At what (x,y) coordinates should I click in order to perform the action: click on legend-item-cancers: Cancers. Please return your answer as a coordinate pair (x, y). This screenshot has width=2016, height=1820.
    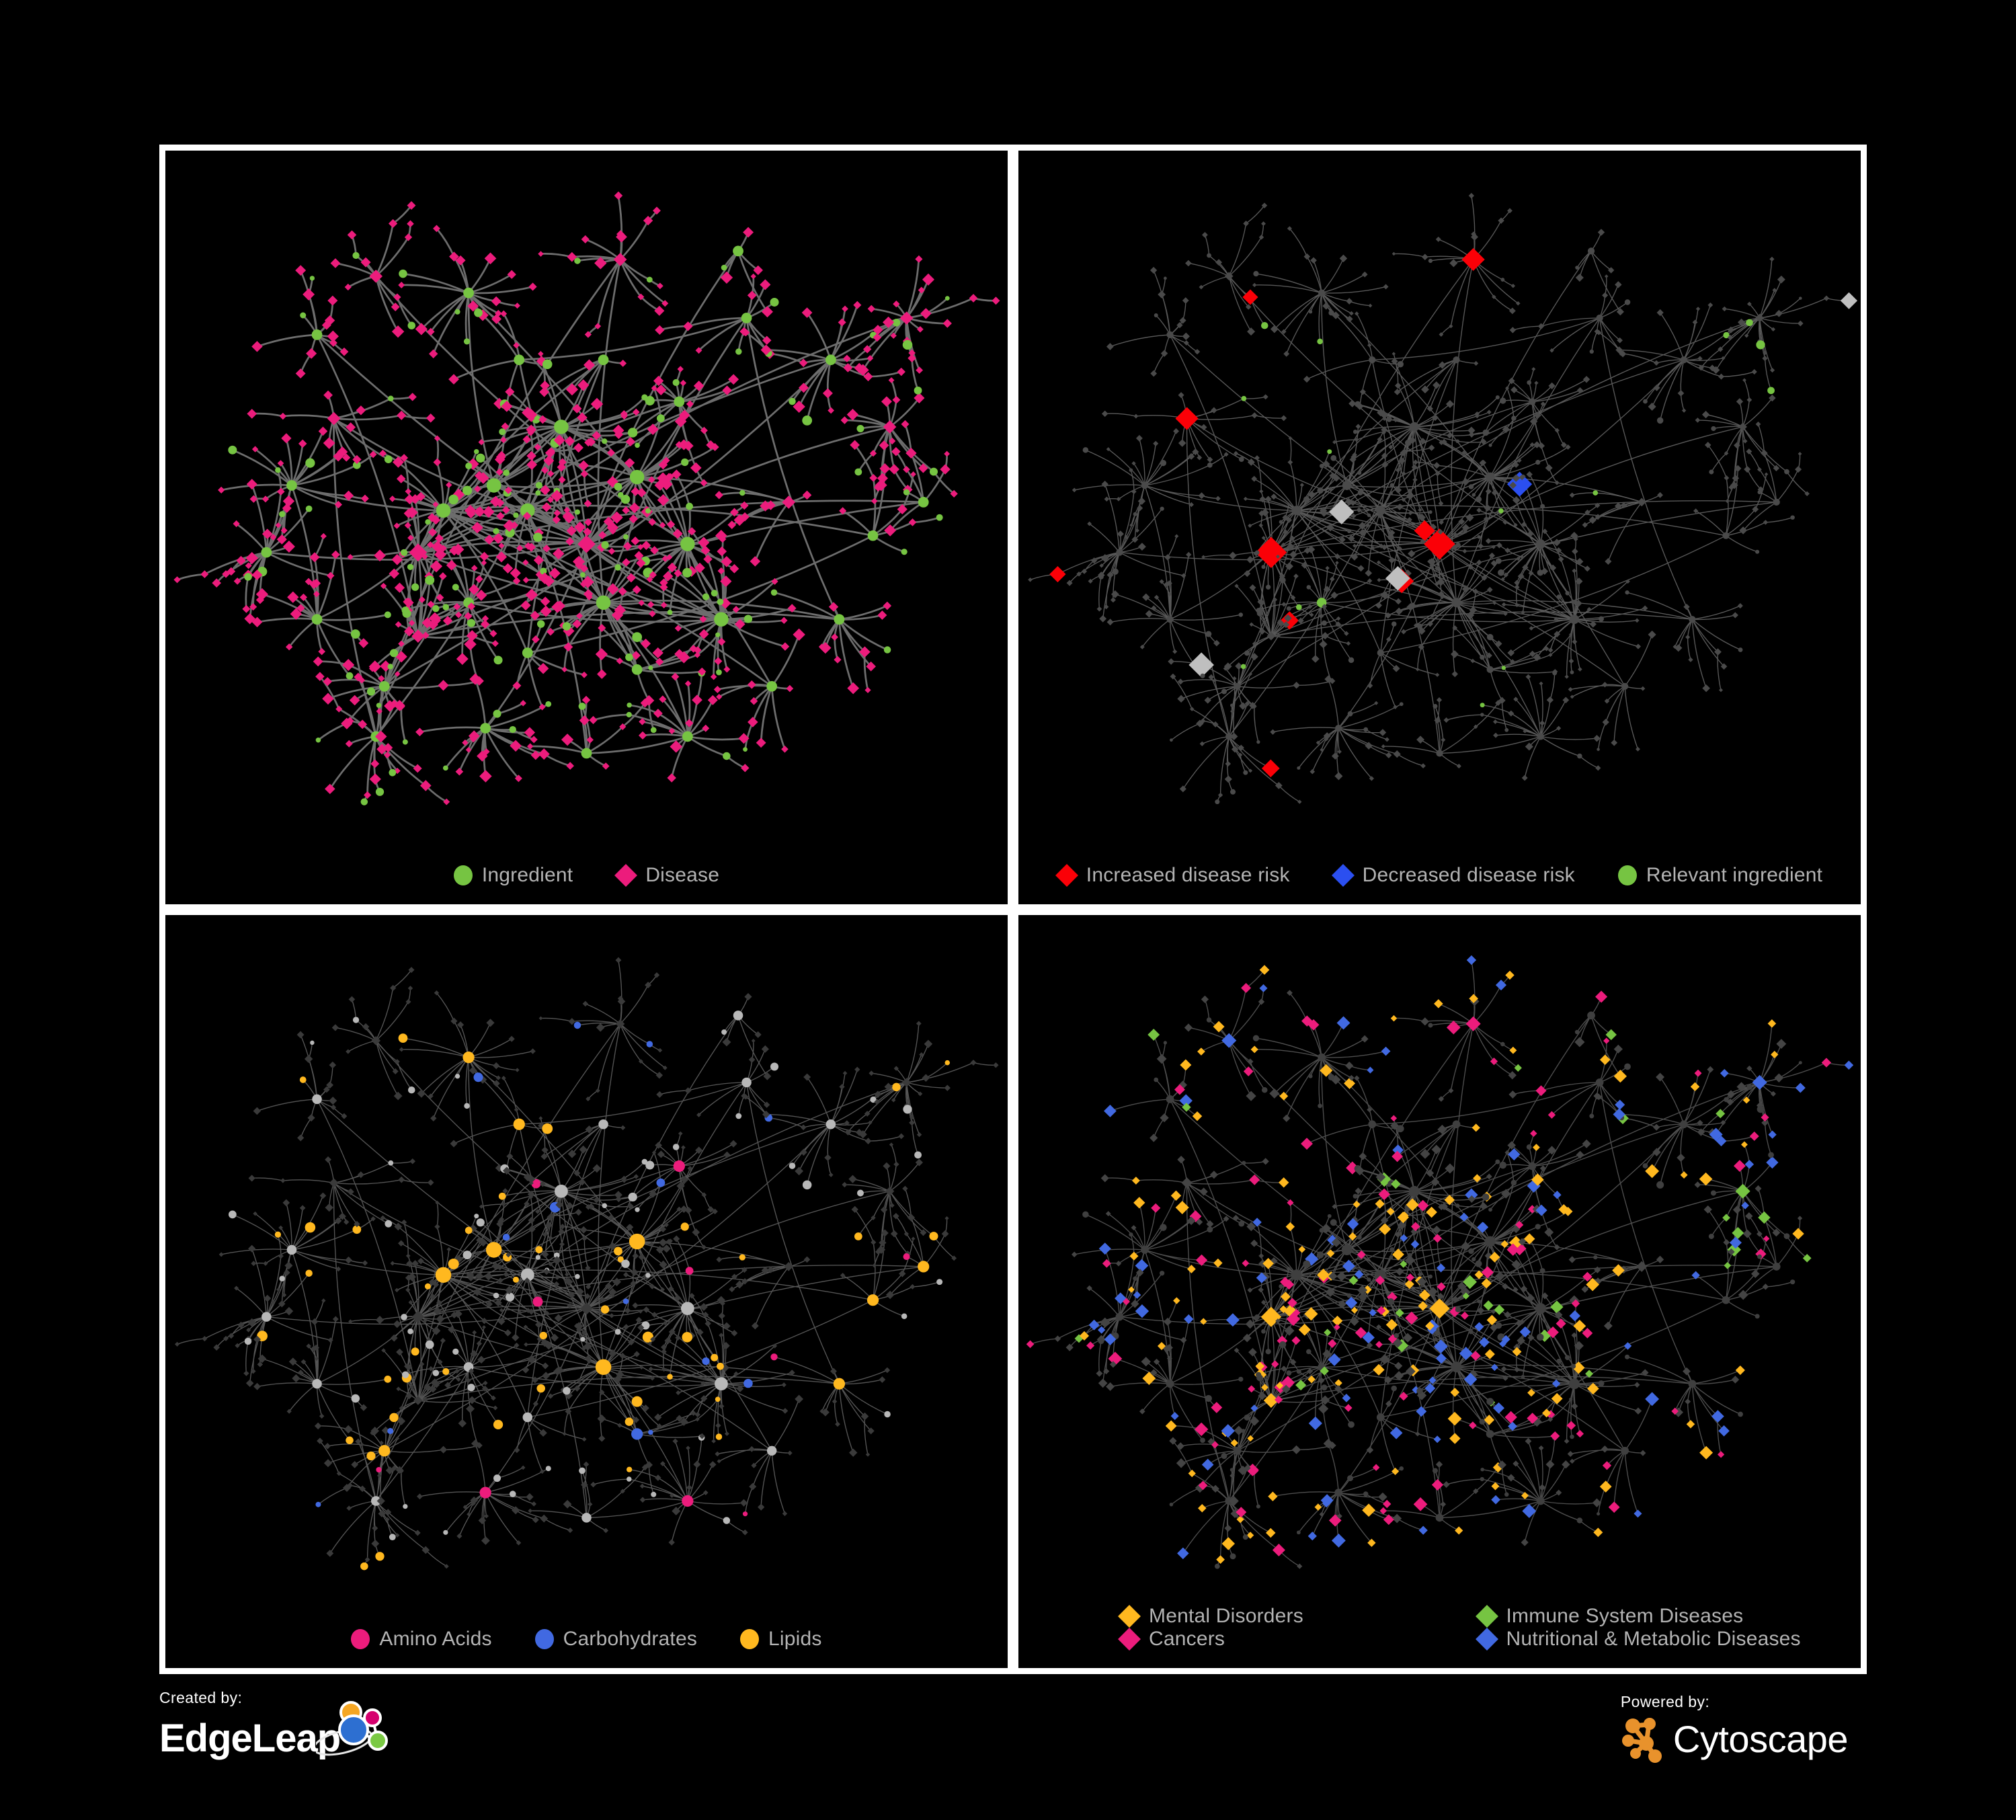
    Looking at the image, I should click on (1284, 1639).